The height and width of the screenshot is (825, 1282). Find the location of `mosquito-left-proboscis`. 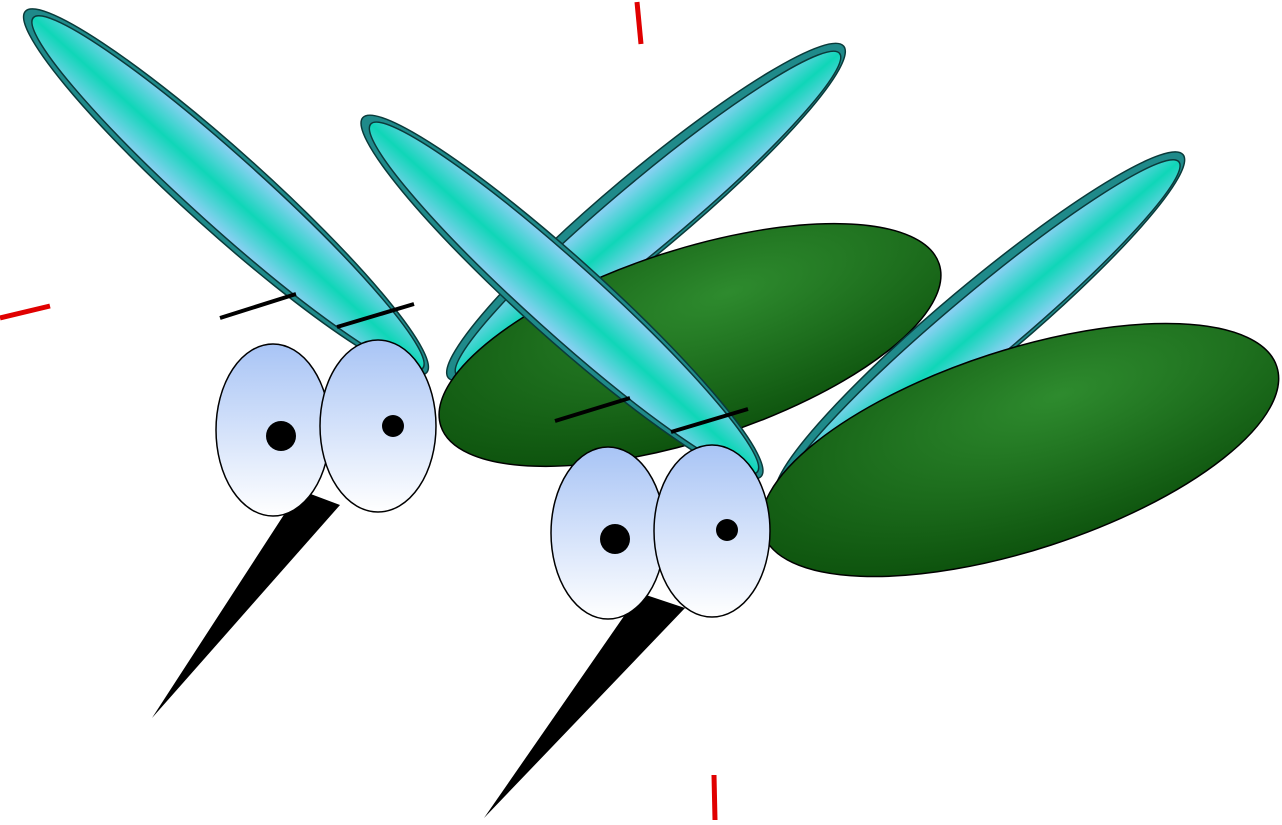

mosquito-left-proboscis is located at coordinates (246, 604).